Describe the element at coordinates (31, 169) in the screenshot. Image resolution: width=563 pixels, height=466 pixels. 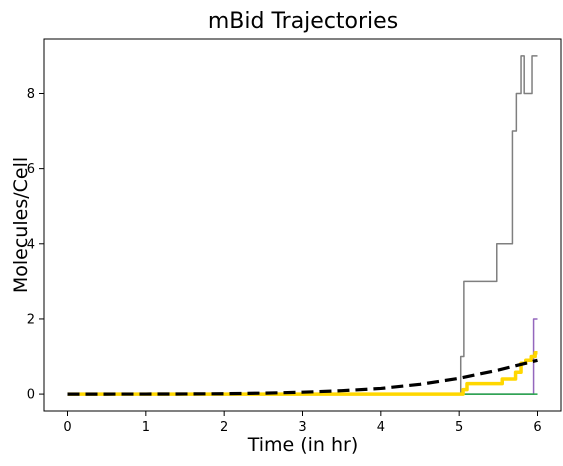
I see `y-tick-label: 6` at that location.